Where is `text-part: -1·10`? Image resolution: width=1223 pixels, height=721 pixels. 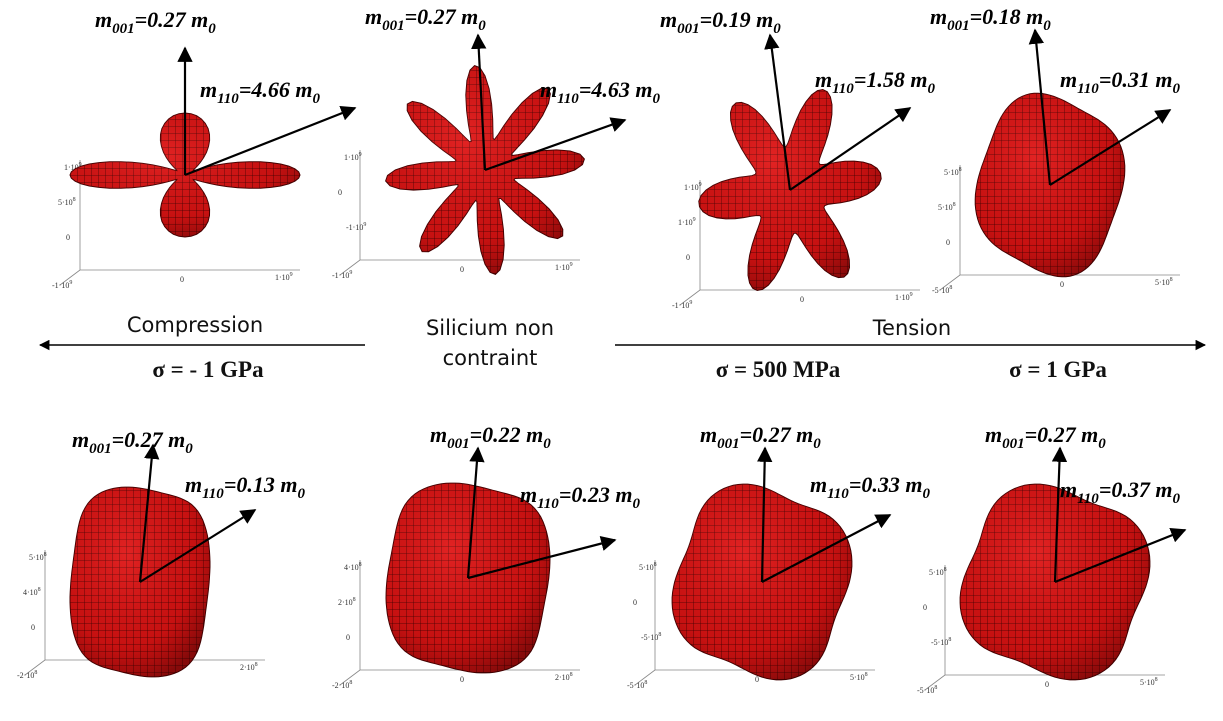 text-part: -1·10 is located at coordinates (340, 275).